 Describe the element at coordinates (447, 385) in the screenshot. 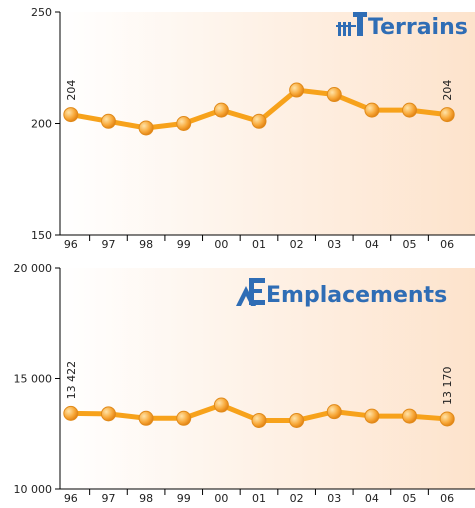

I see `value-label: 13 170` at that location.